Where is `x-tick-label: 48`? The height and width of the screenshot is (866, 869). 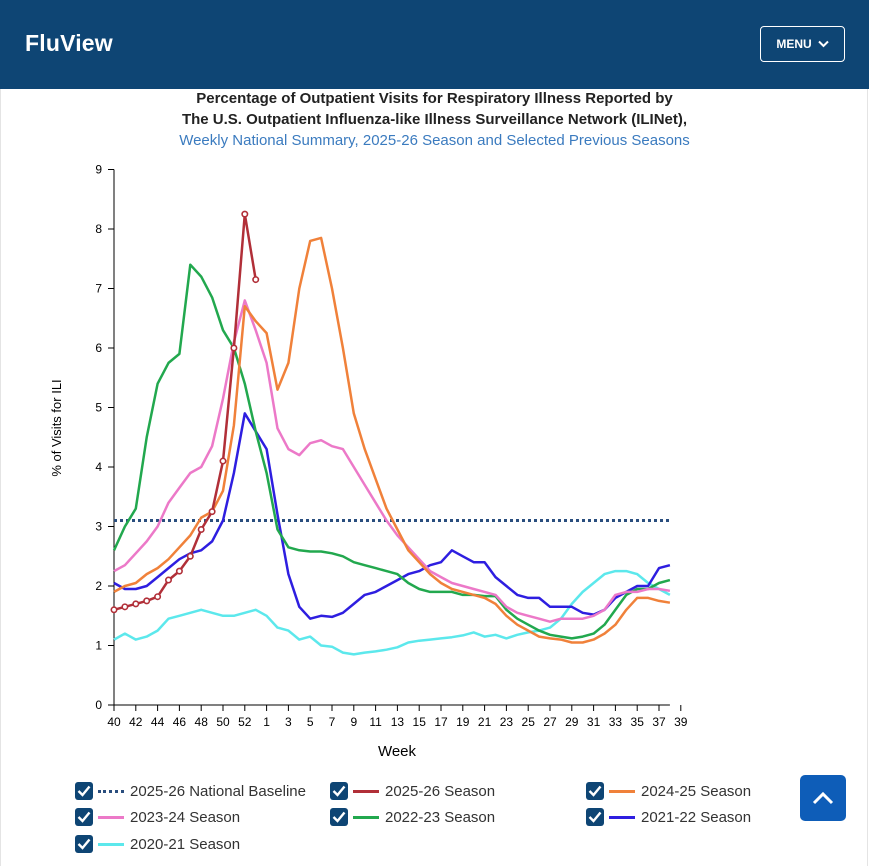 x-tick-label: 48 is located at coordinates (202, 722).